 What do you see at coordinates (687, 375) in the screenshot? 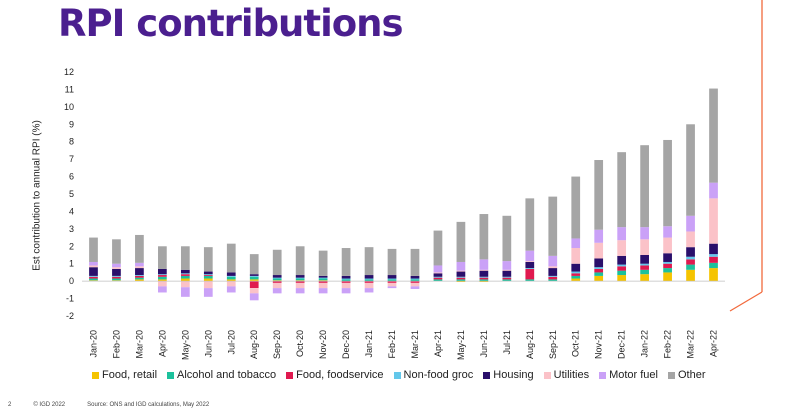
I see `legend-item: Other` at bounding box center [687, 375].